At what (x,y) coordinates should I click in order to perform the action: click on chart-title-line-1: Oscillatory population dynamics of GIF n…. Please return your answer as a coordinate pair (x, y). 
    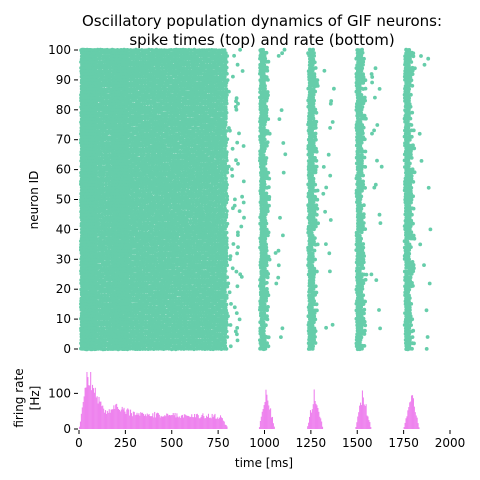
    Looking at the image, I should click on (262, 21).